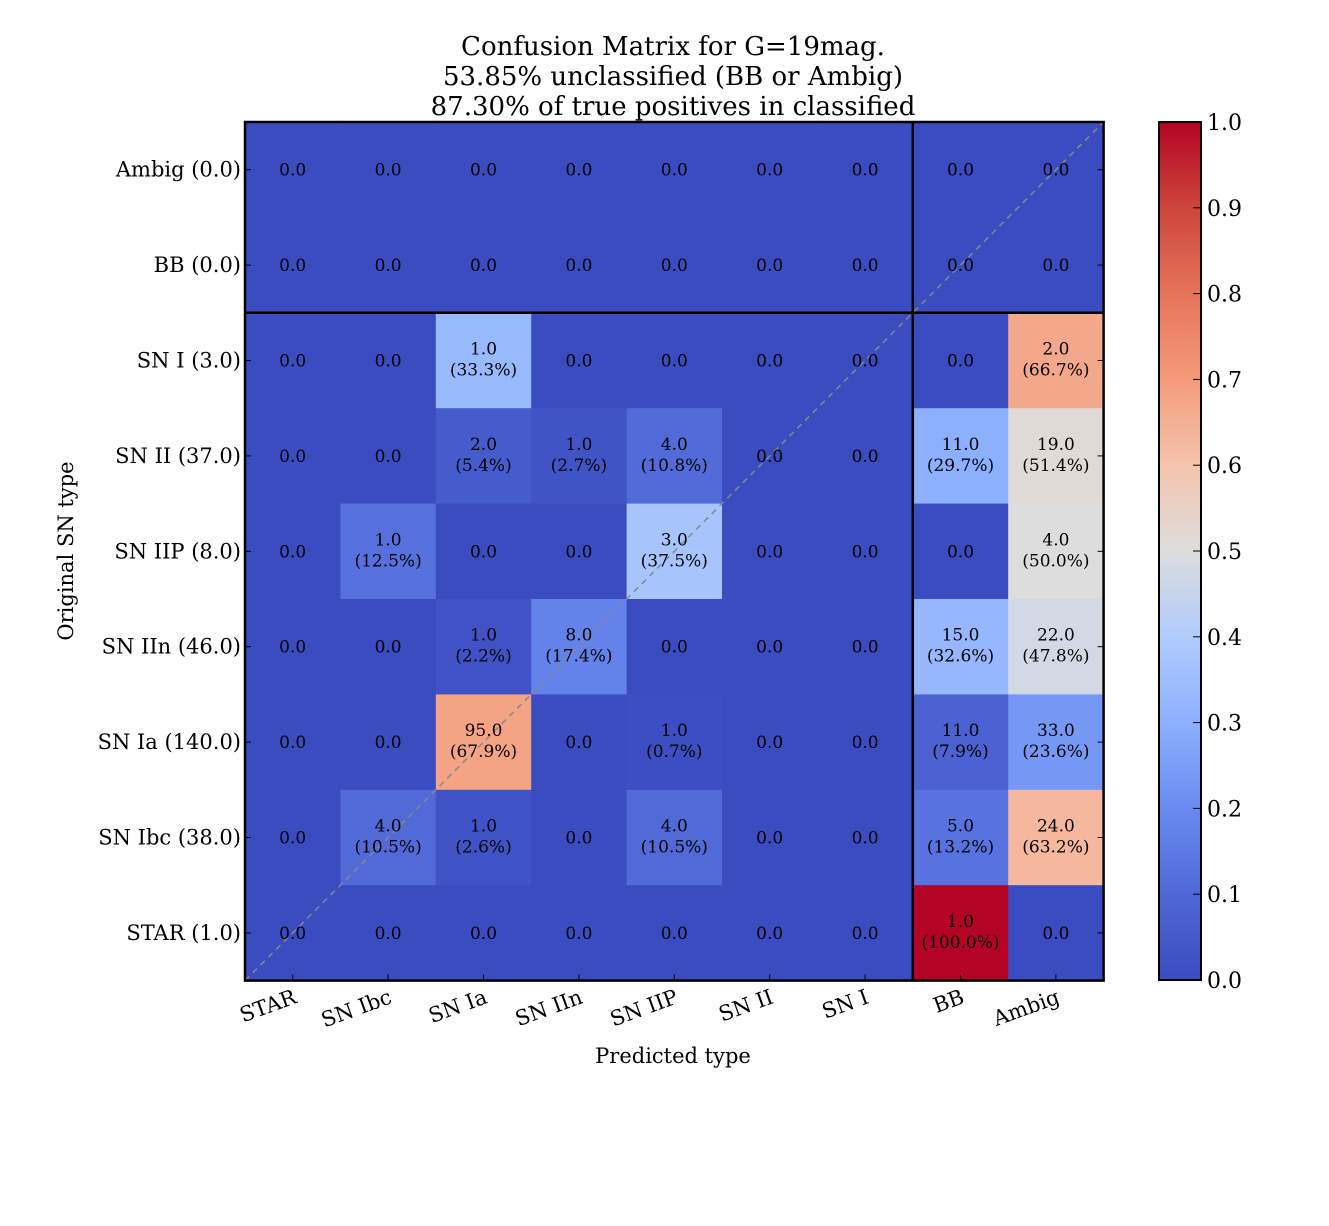  What do you see at coordinates (674, 752) in the screenshot?
I see `cell-percent-label: (0.7%)` at bounding box center [674, 752].